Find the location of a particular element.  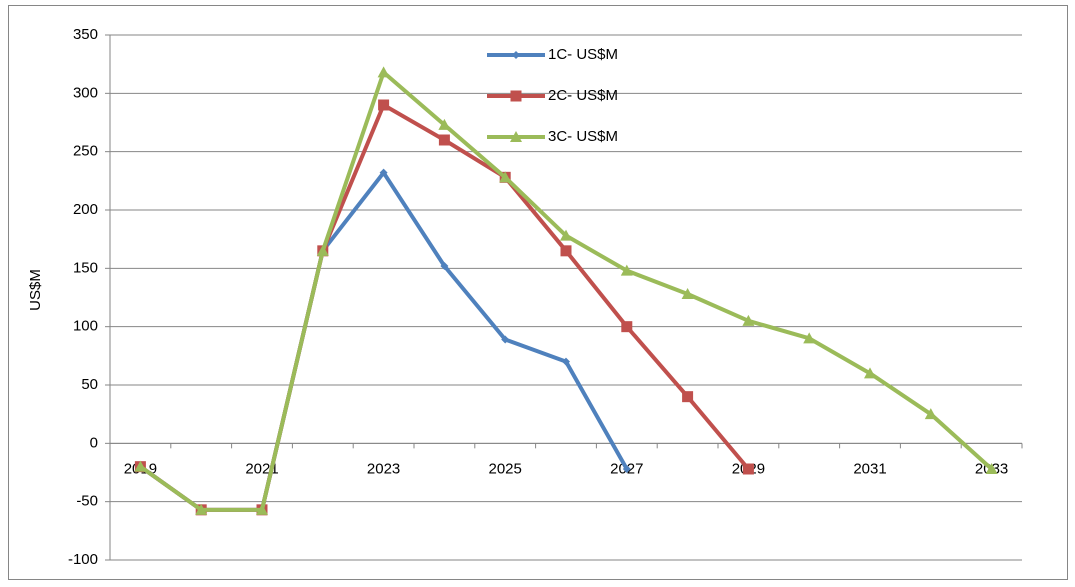

y-tick-label: -50 is located at coordinates (87, 501).